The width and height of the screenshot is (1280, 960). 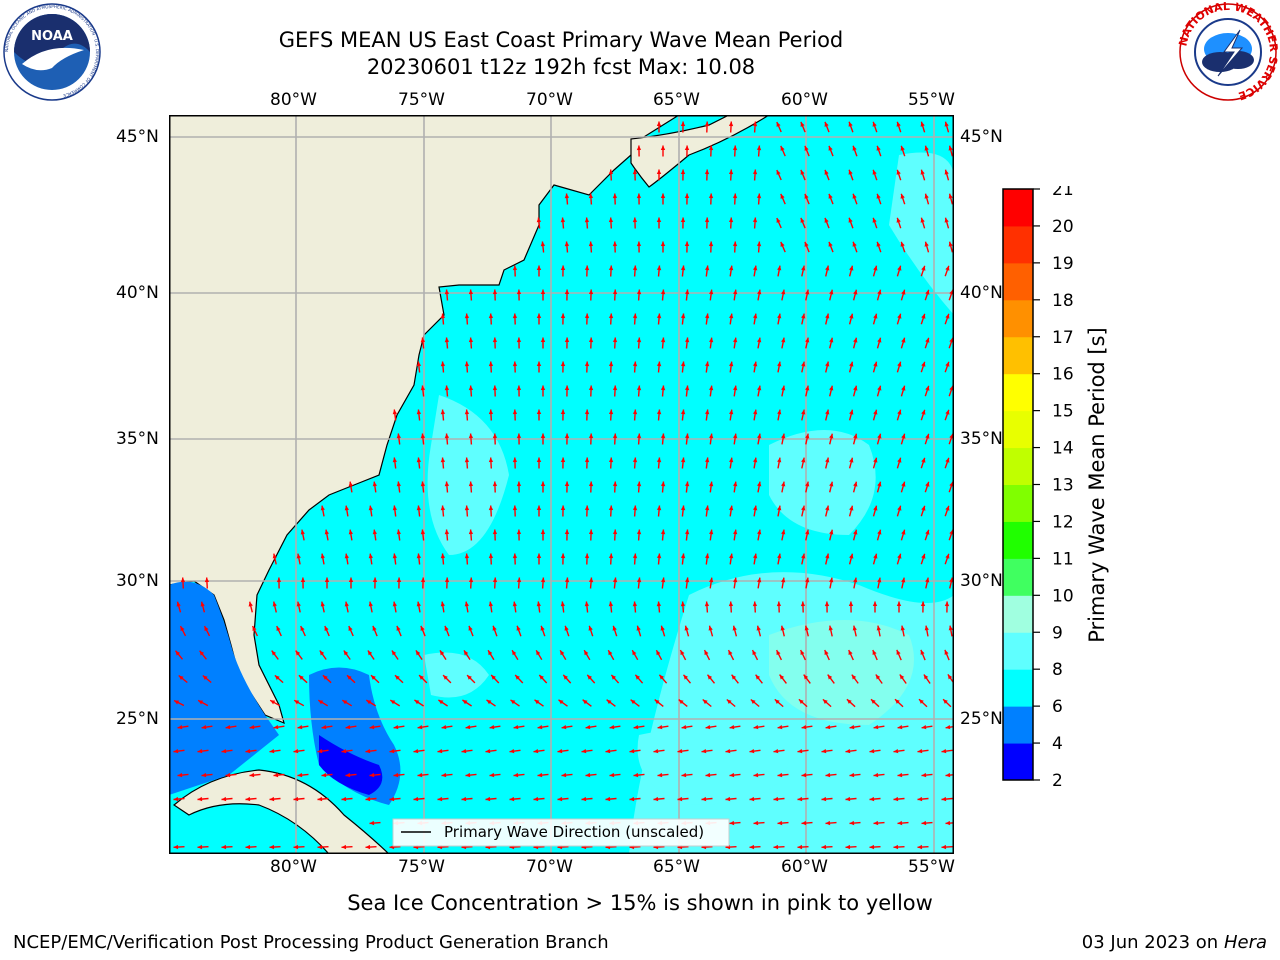 I want to click on noaa-logo-text: NOAA, so click(x=52, y=36).